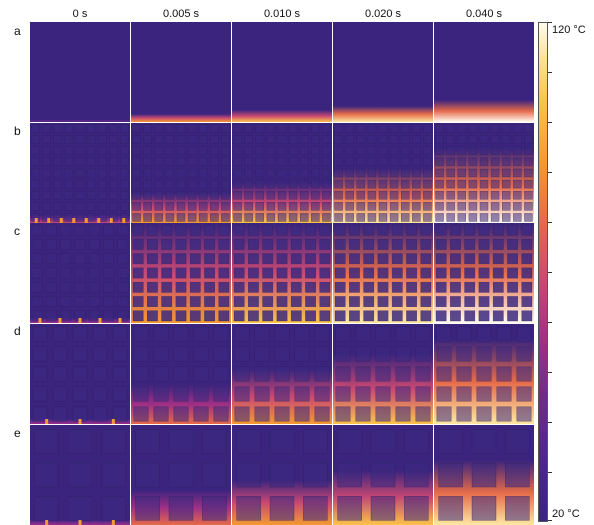 This screenshot has height=525, width=594. Describe the element at coordinates (17, 331) in the screenshot. I see `row-label-d: d` at that location.